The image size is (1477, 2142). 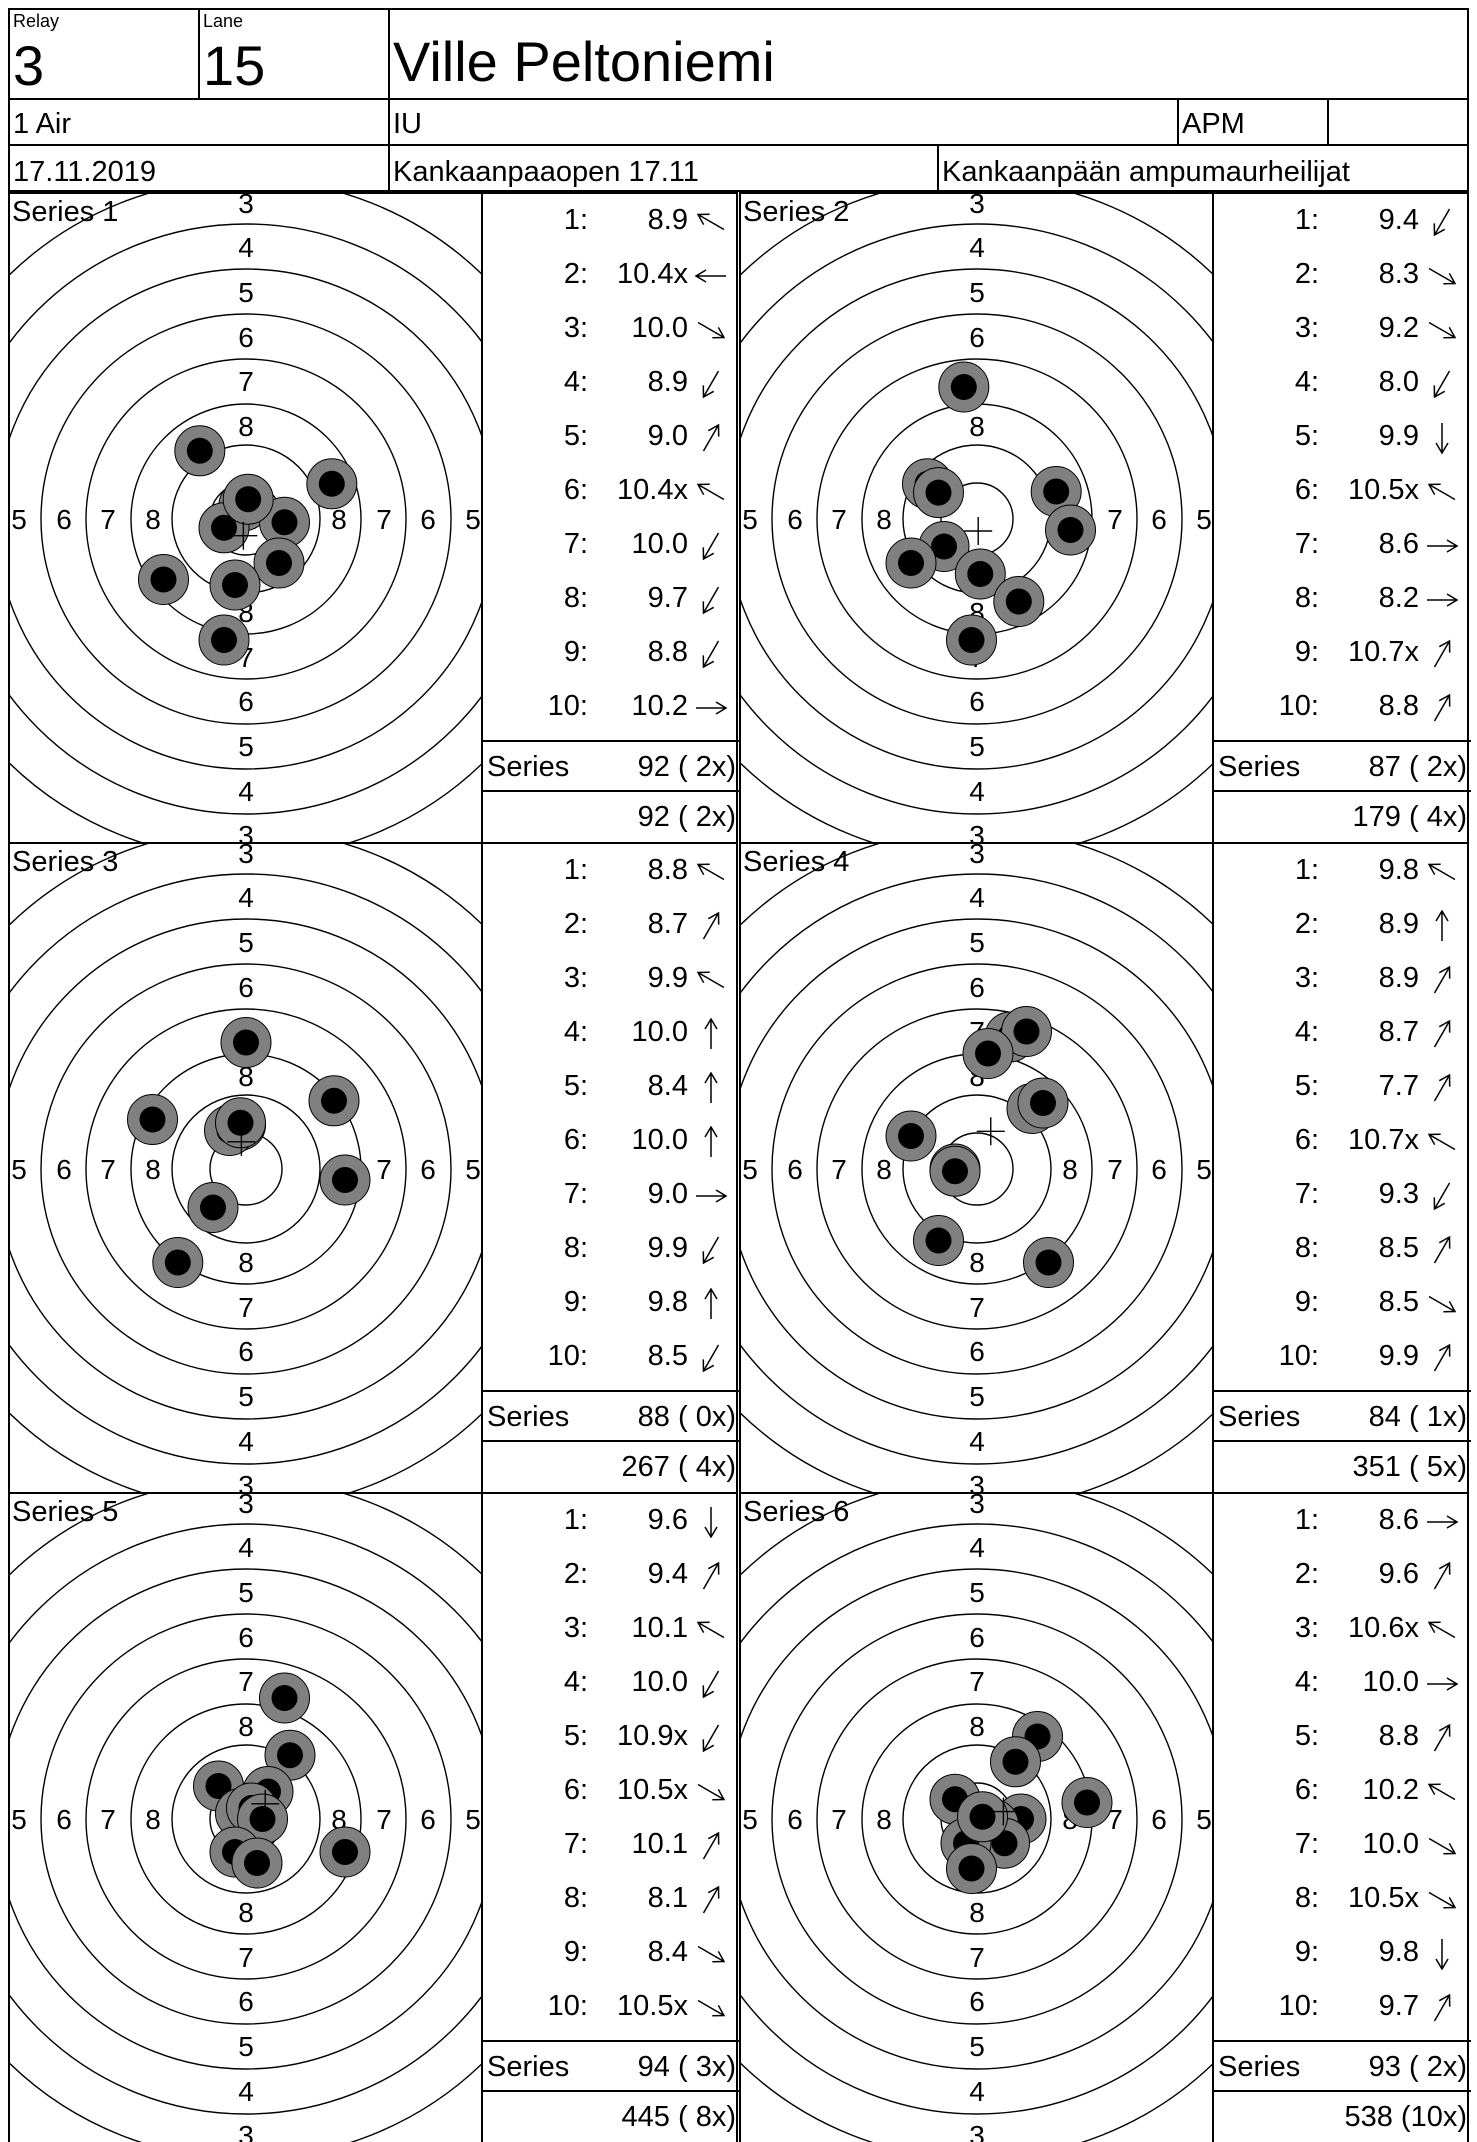 What do you see at coordinates (1383, 490) in the screenshot?
I see `shot-score: 10.5x` at bounding box center [1383, 490].